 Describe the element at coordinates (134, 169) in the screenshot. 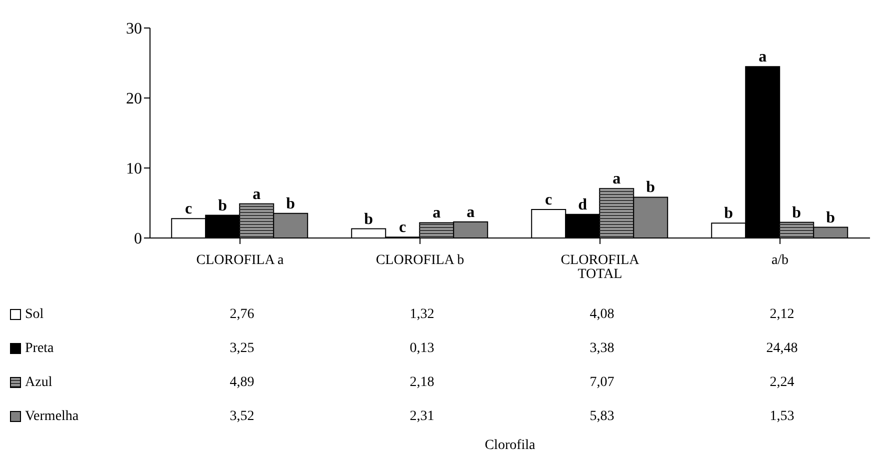

I see `y-tick-label: 10` at that location.